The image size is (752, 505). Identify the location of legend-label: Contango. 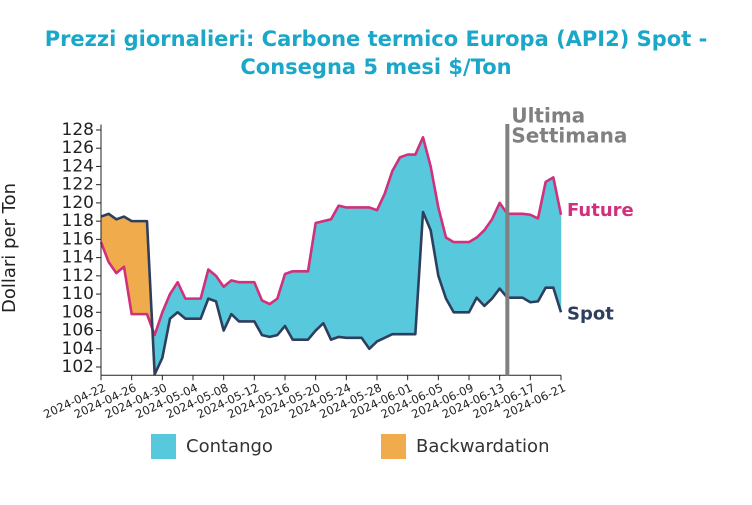
(229, 446).